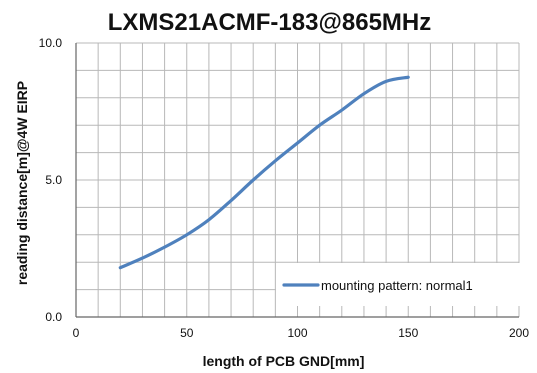  I want to click on x-tick-label: 50, so click(187, 333).